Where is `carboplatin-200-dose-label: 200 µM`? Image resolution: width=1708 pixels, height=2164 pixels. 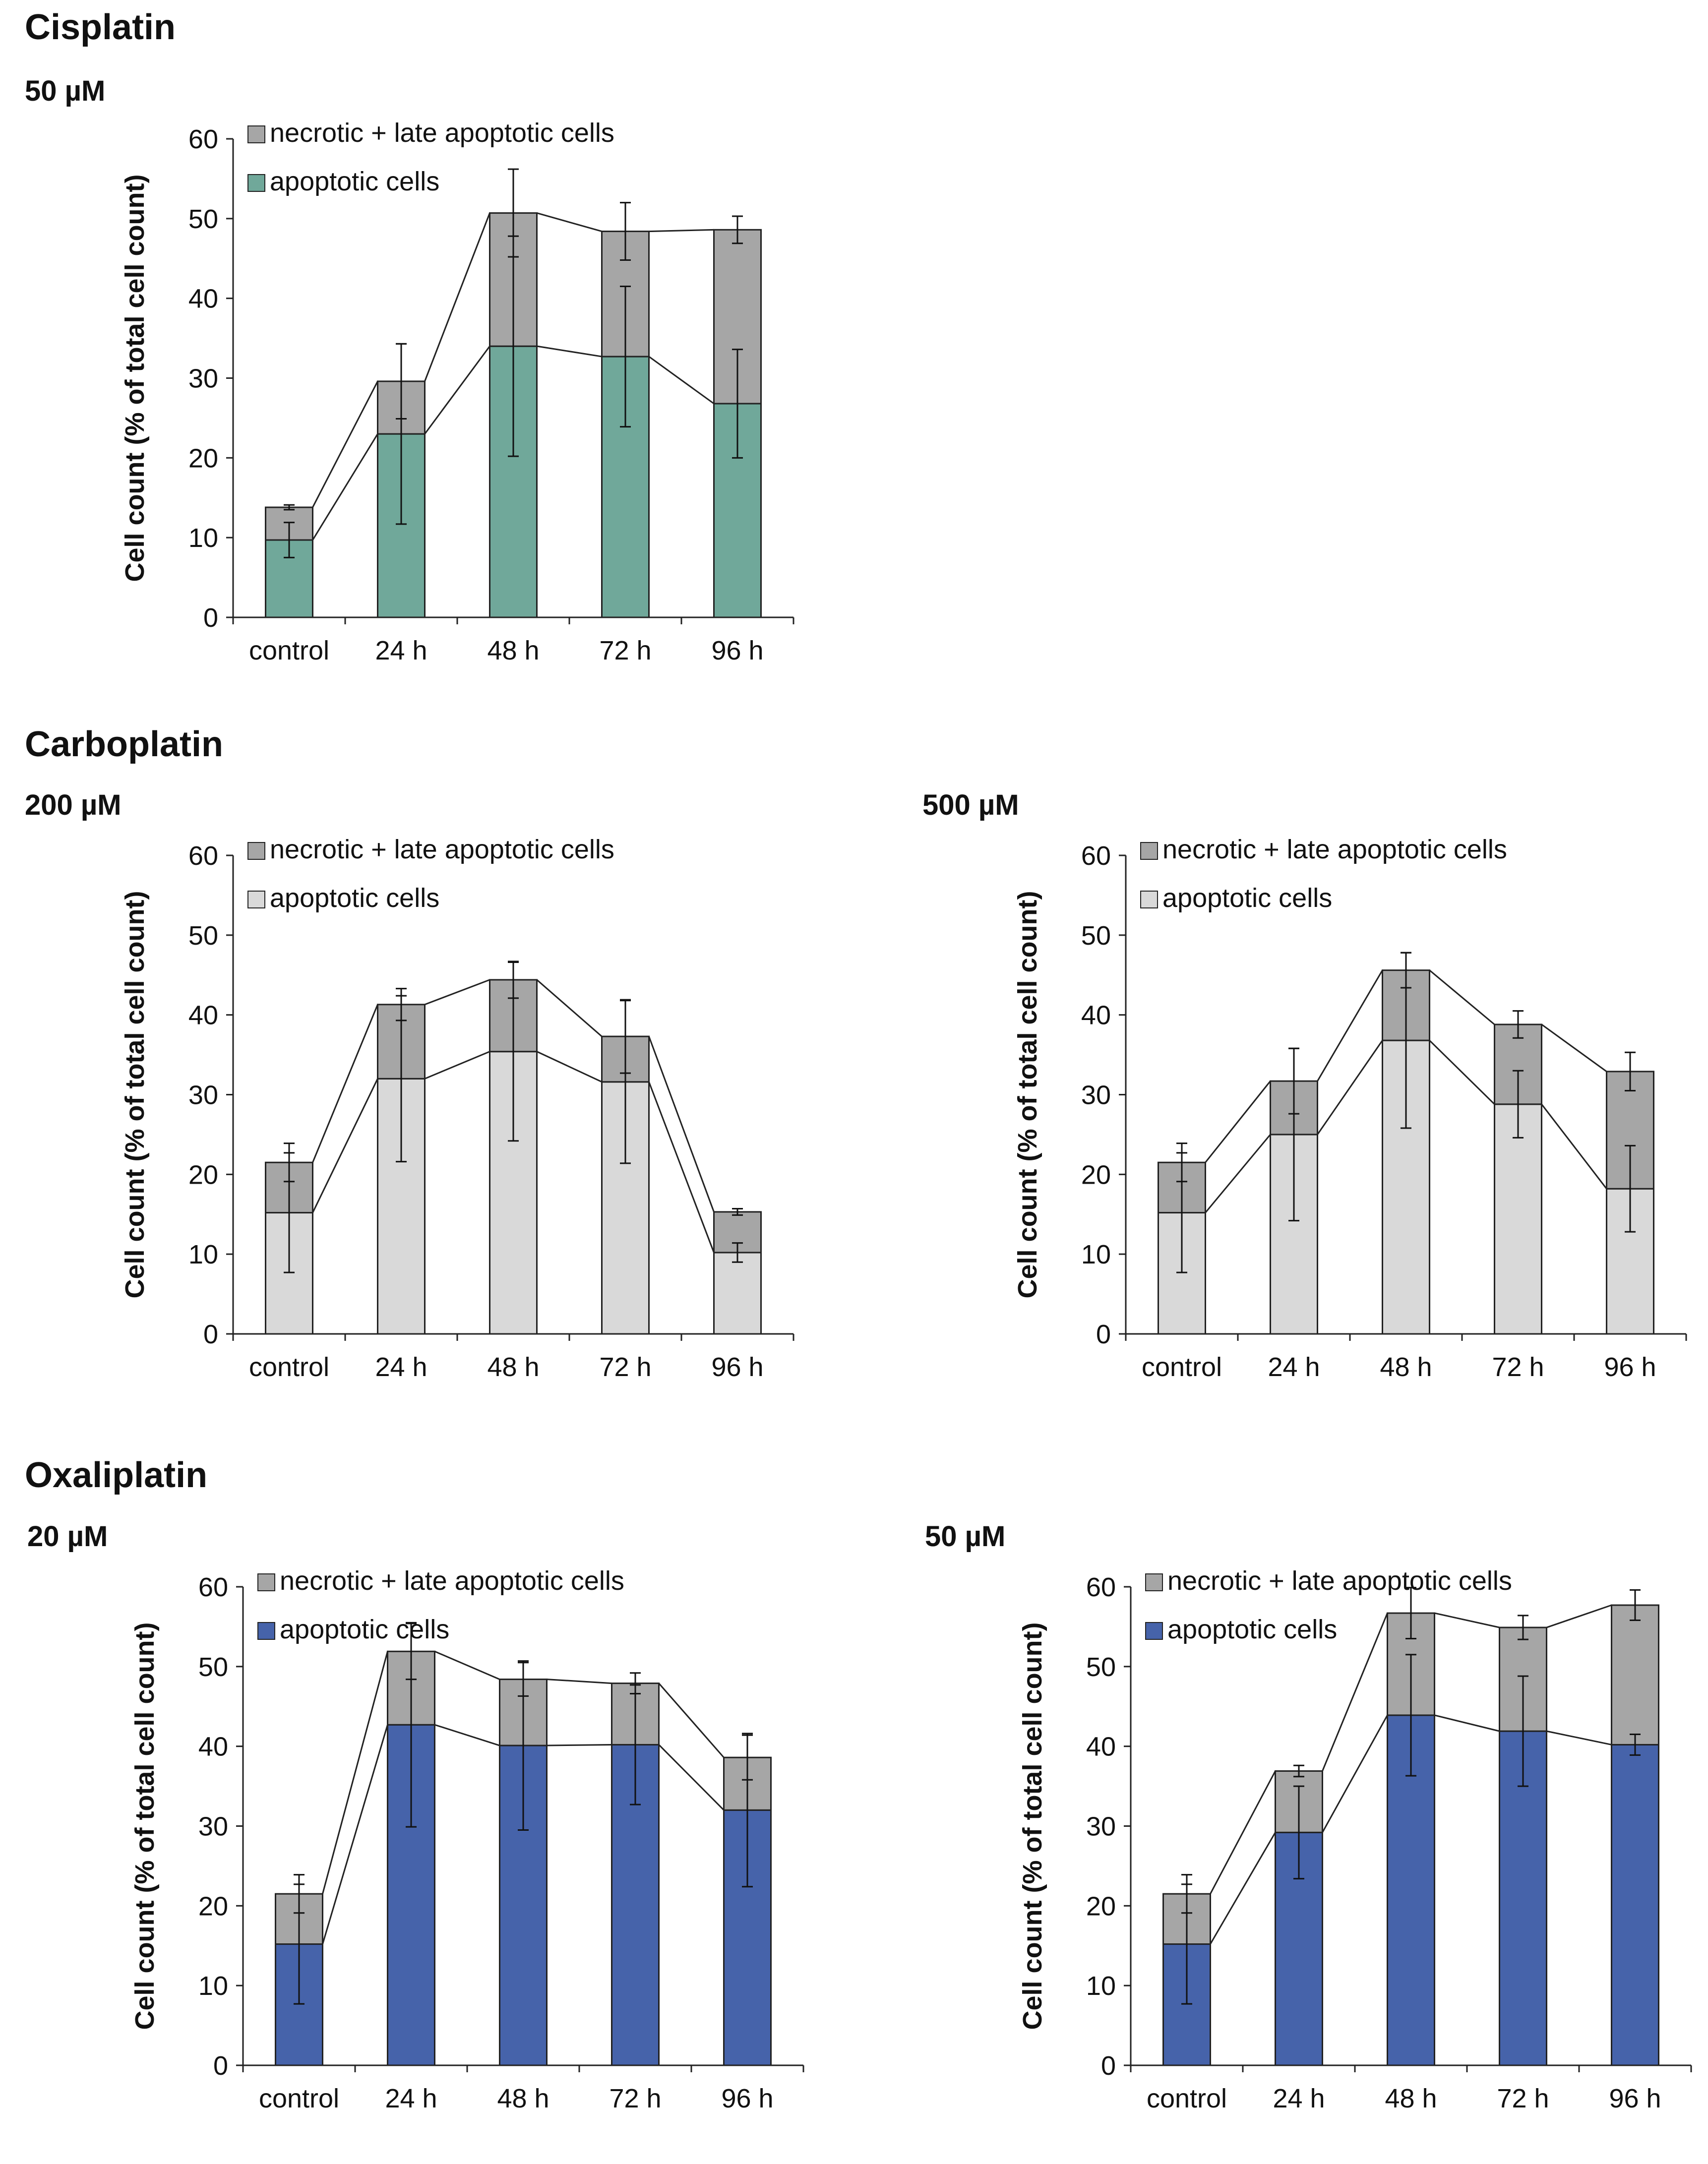 carboplatin-200-dose-label: 200 µM is located at coordinates (73, 805).